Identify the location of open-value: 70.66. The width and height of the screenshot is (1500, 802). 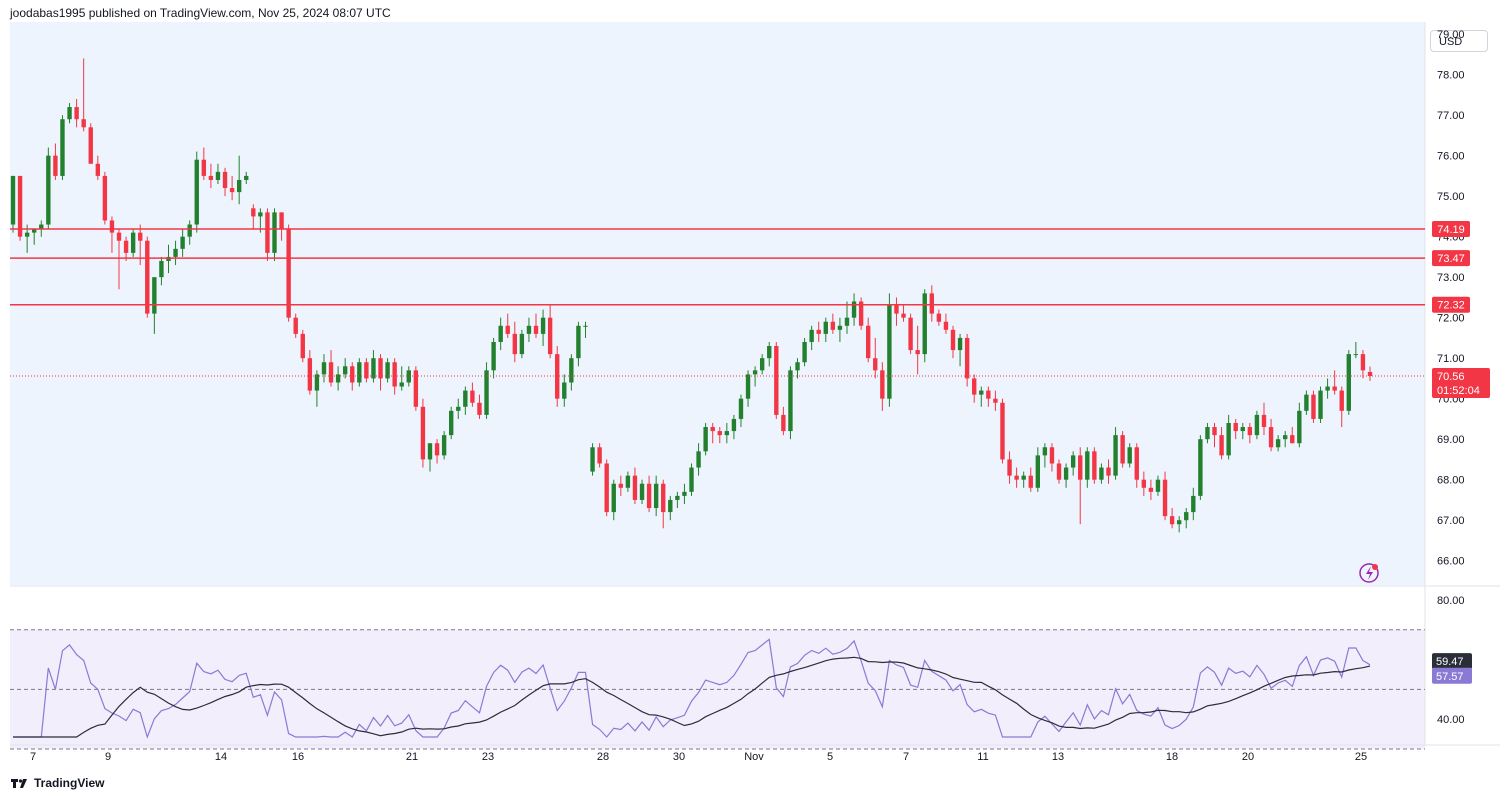
(210, 39).